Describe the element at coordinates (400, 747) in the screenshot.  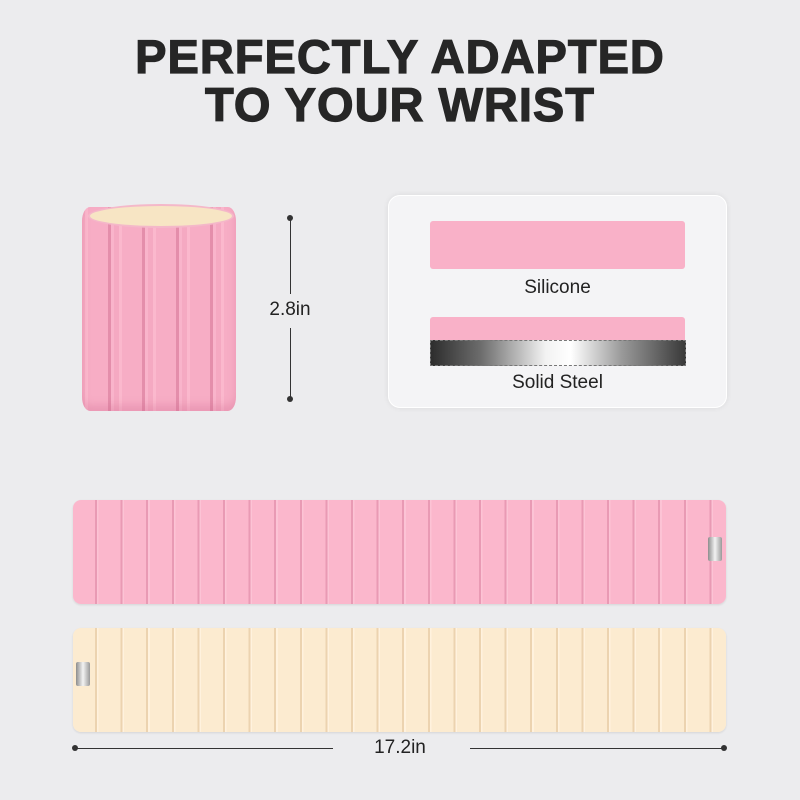
I see `length-label: 17.2in` at that location.